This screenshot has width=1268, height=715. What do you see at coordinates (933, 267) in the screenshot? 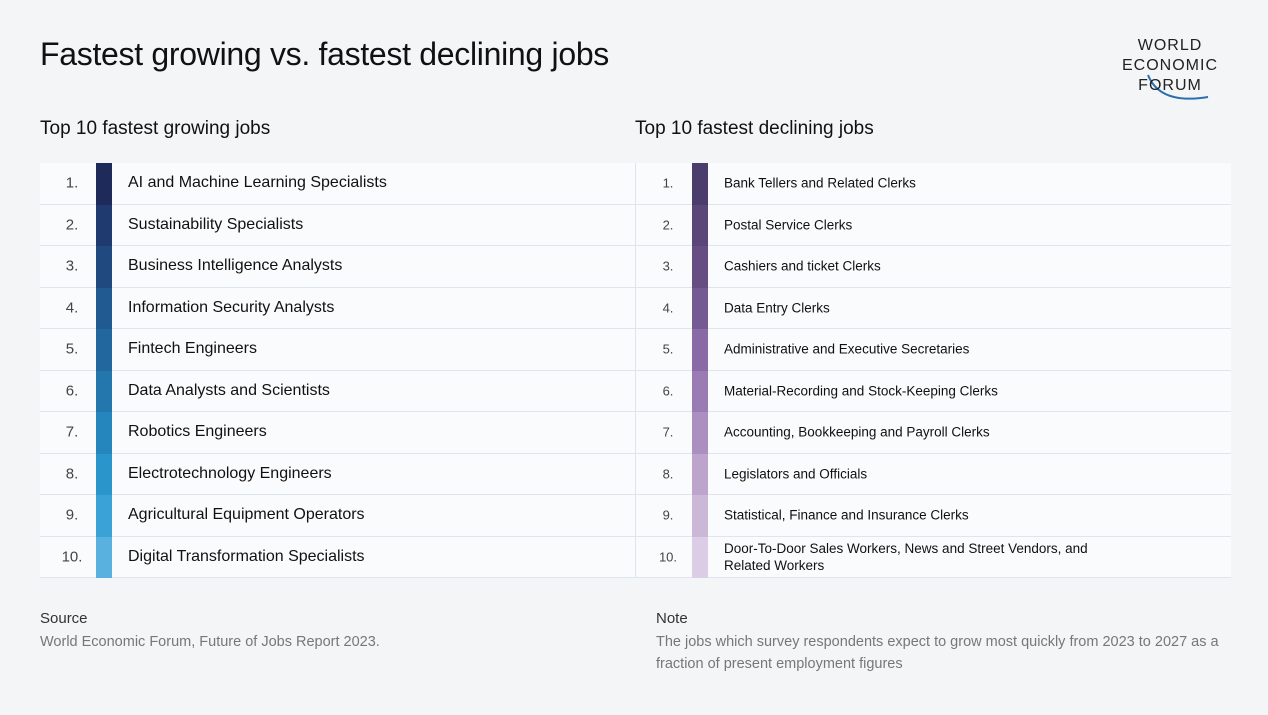
I see `table-row: 3. Cashiers and ticket Clerks` at bounding box center [933, 267].